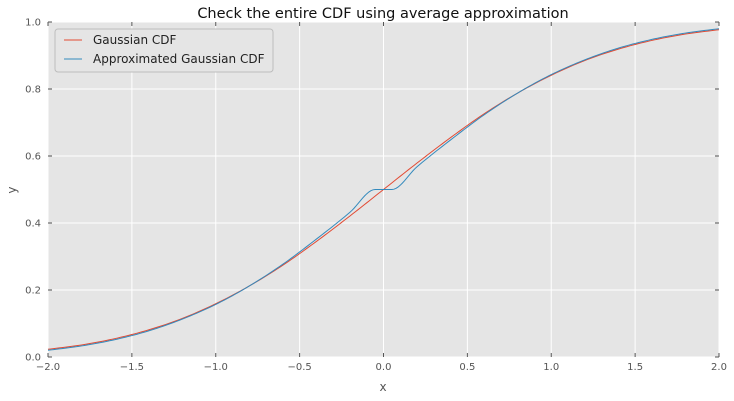 Image resolution: width=734 pixels, height=401 pixels. What do you see at coordinates (12, 189) in the screenshot?
I see `y-axis-label: y` at bounding box center [12, 189].